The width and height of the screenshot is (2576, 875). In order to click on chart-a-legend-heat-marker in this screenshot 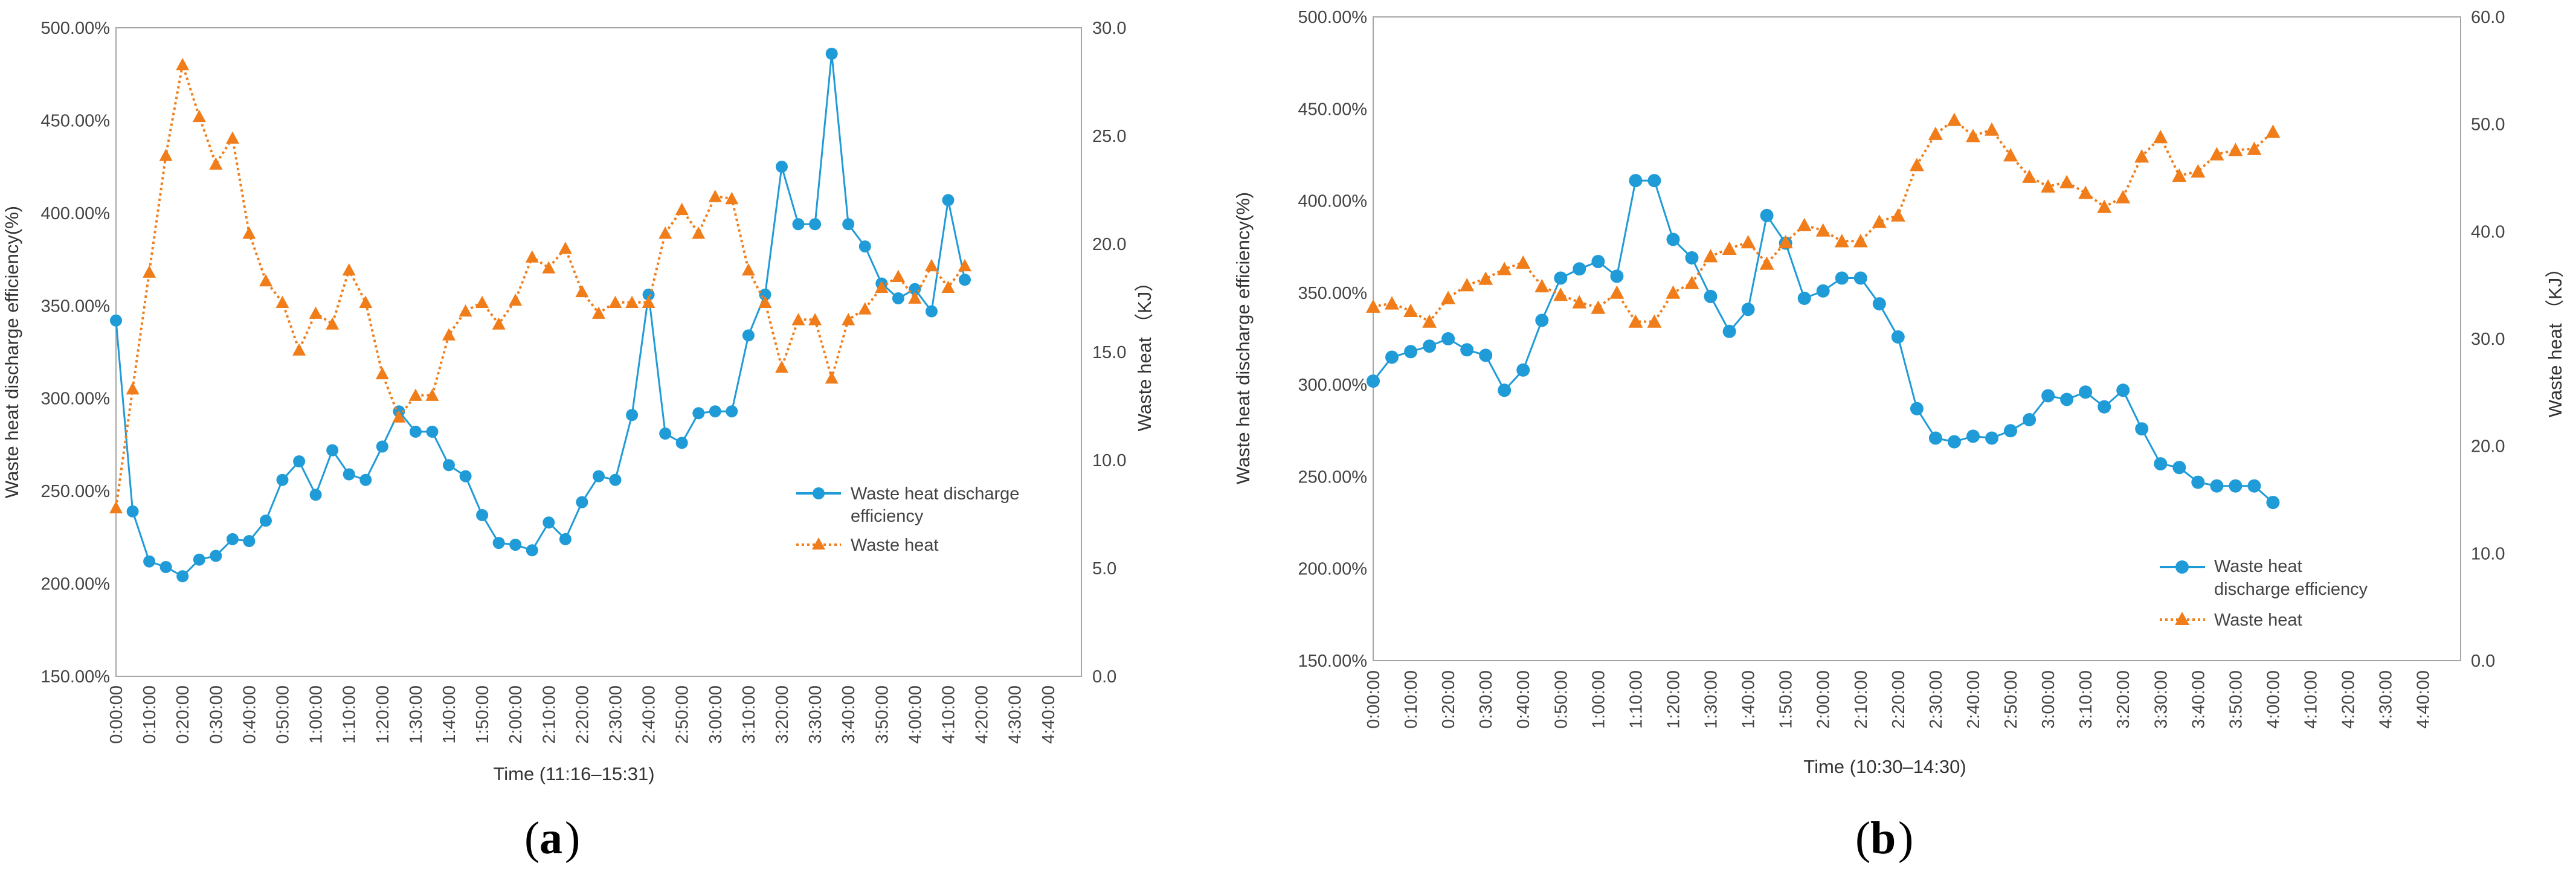, I will do `click(818, 543)`.